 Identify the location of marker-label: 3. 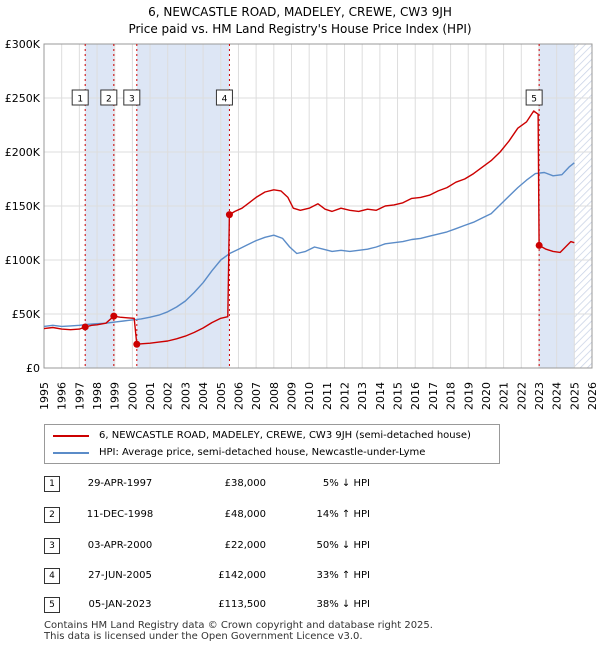
(132, 100).